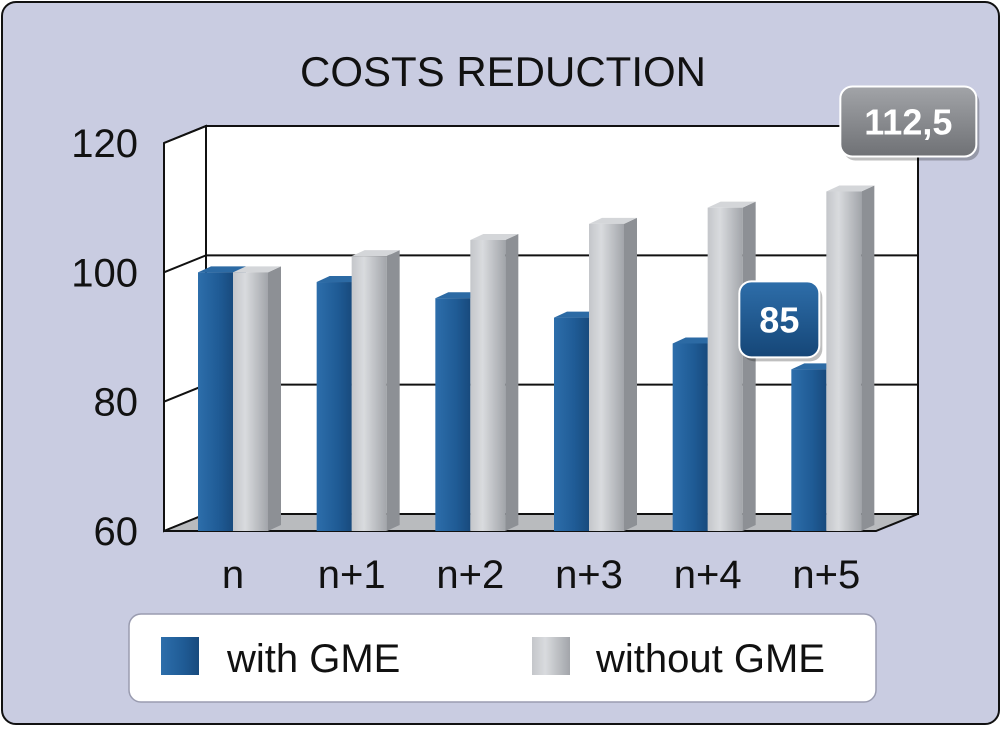 The height and width of the screenshot is (731, 1001). What do you see at coordinates (589, 575) in the screenshot?
I see `x-tick-label: n+3` at bounding box center [589, 575].